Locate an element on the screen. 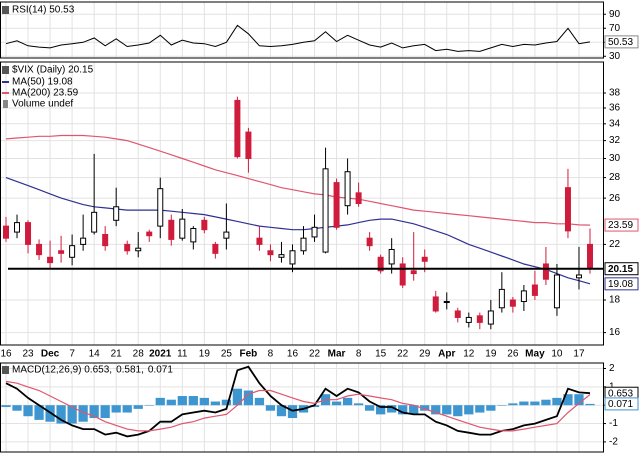 This screenshot has height=454, width=640. rsi-line is located at coordinates (298, 38).